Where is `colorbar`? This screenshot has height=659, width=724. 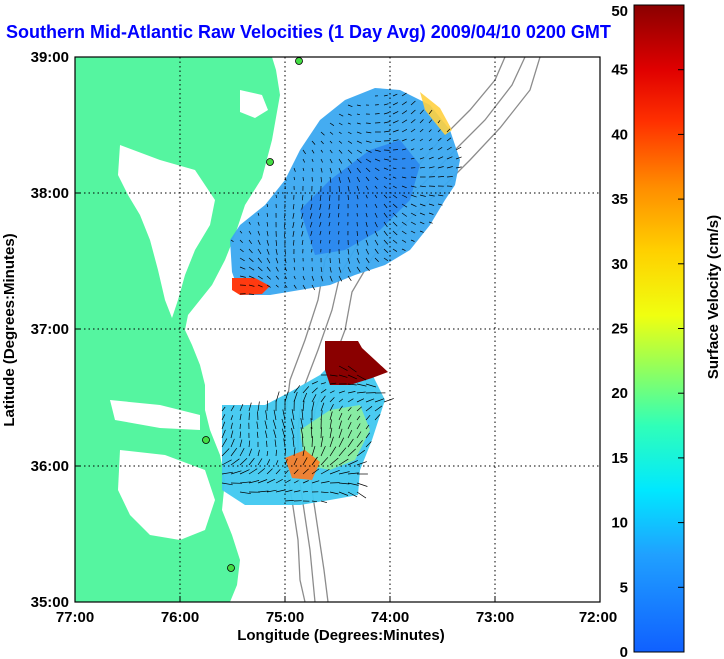
colorbar is located at coordinates (659, 328).